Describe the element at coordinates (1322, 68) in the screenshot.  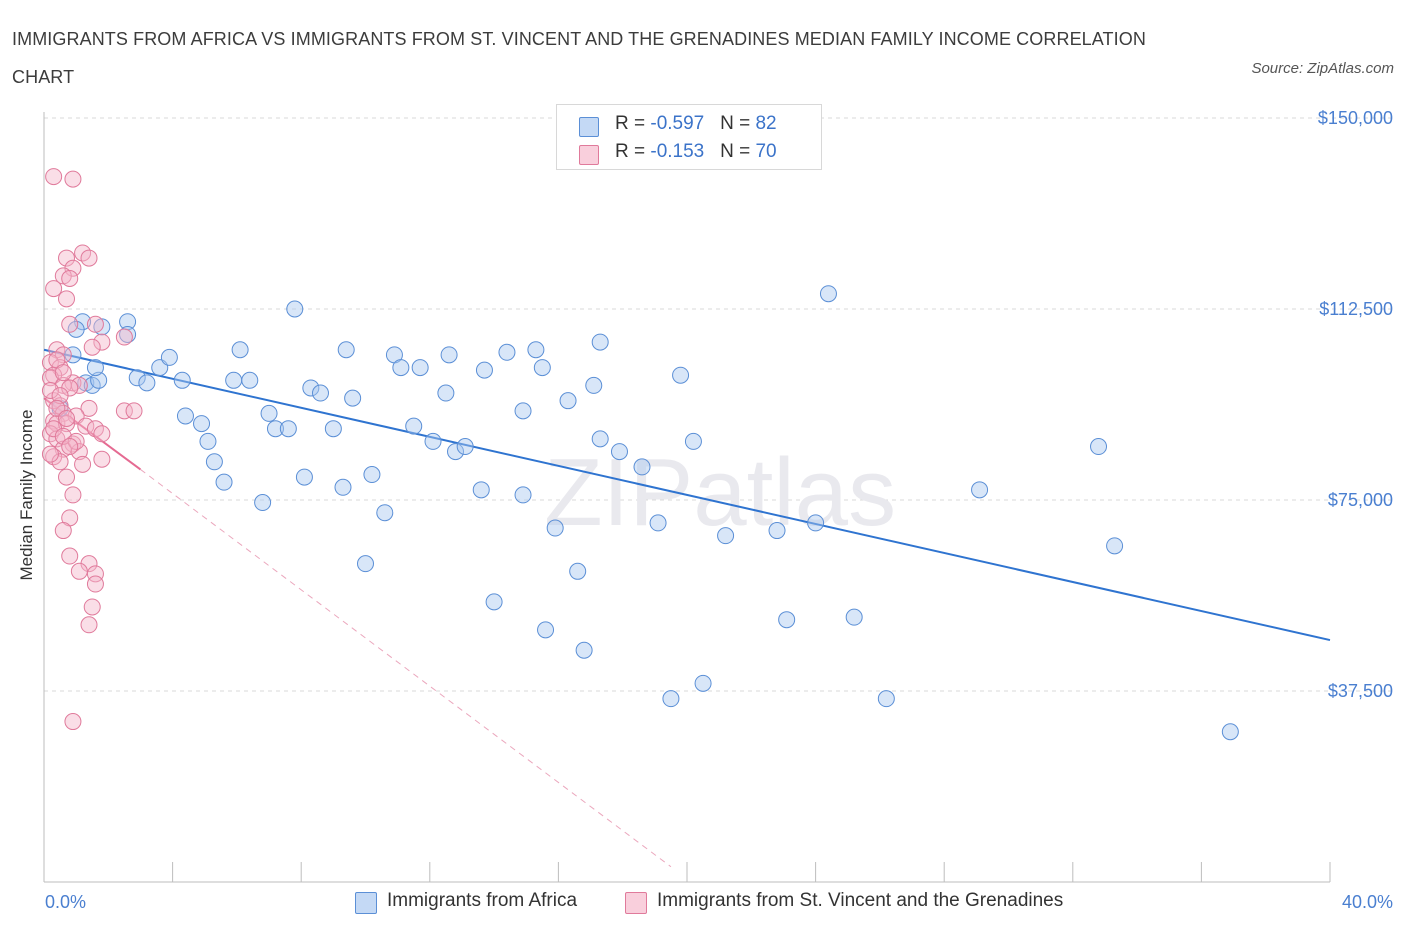
I see `source-label: Source: ZipAtlas.com` at that location.